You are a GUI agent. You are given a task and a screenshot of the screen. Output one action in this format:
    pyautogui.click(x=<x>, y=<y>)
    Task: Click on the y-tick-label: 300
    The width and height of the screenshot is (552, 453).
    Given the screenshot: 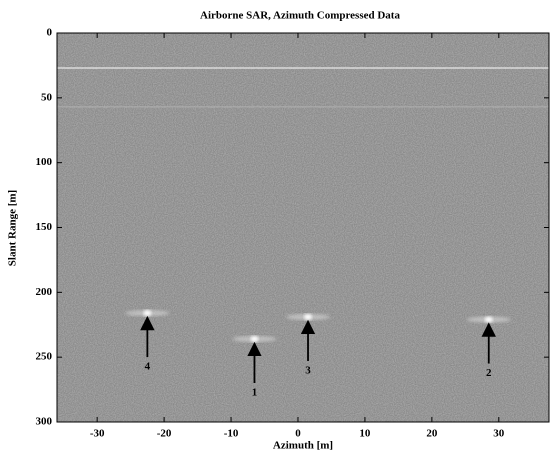 What is the action you would take?
    pyautogui.click(x=44, y=422)
    